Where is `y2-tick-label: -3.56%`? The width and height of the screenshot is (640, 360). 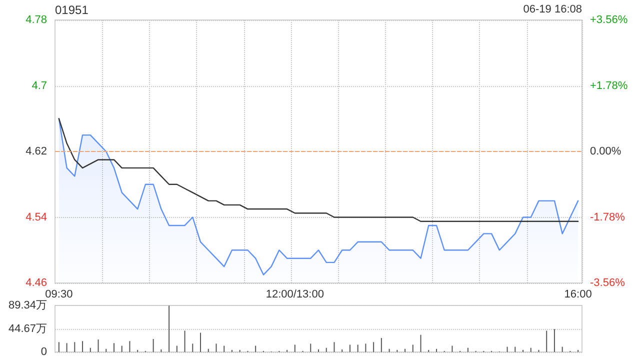
y2-tick-label: -3.56% is located at coordinates (608, 283).